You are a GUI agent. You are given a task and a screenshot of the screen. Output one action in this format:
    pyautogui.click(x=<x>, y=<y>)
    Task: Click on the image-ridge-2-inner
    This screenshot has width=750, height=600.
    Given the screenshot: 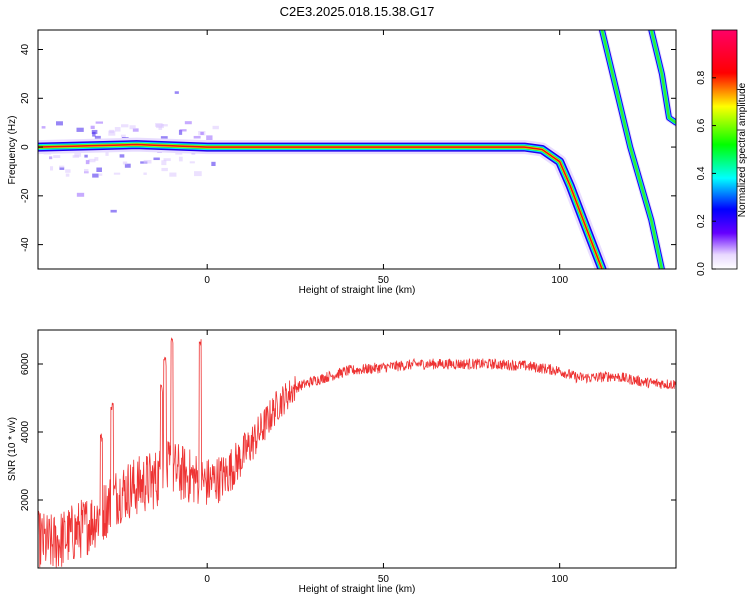 What is the action you would take?
    pyautogui.click(x=663, y=77)
    